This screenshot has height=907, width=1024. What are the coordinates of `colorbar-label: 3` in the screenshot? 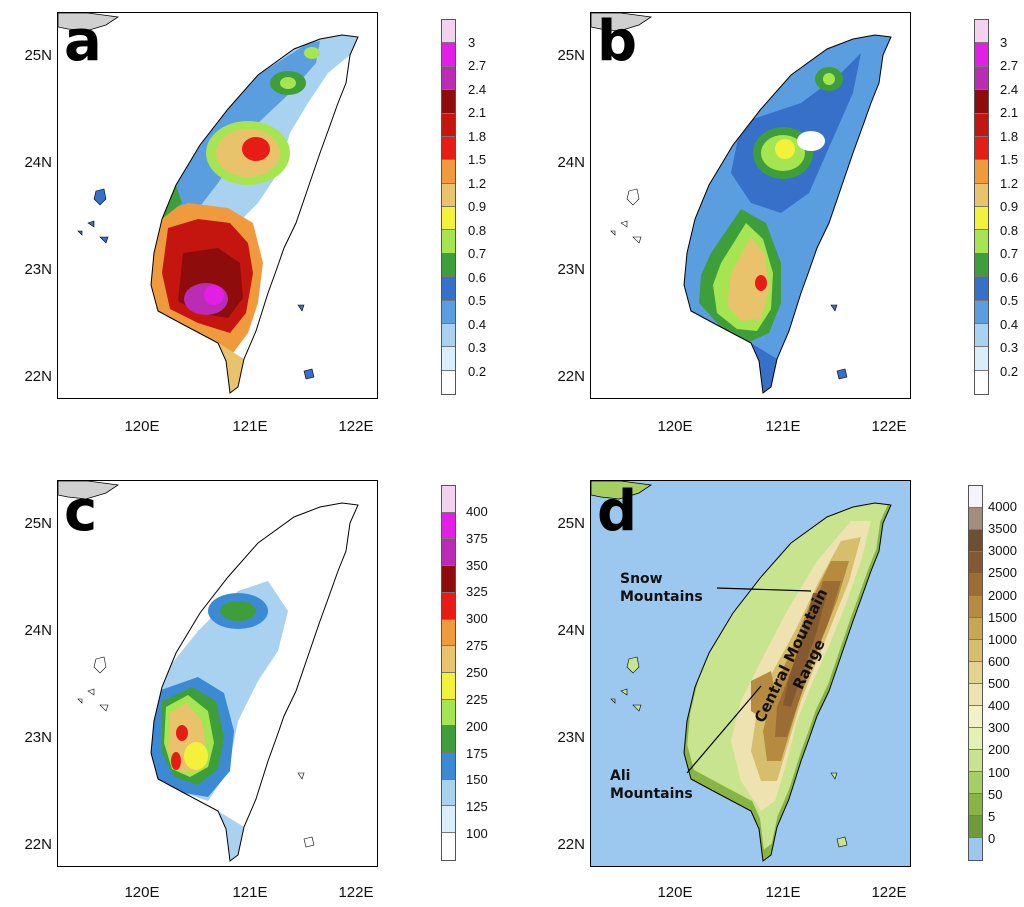 It's located at (1004, 42).